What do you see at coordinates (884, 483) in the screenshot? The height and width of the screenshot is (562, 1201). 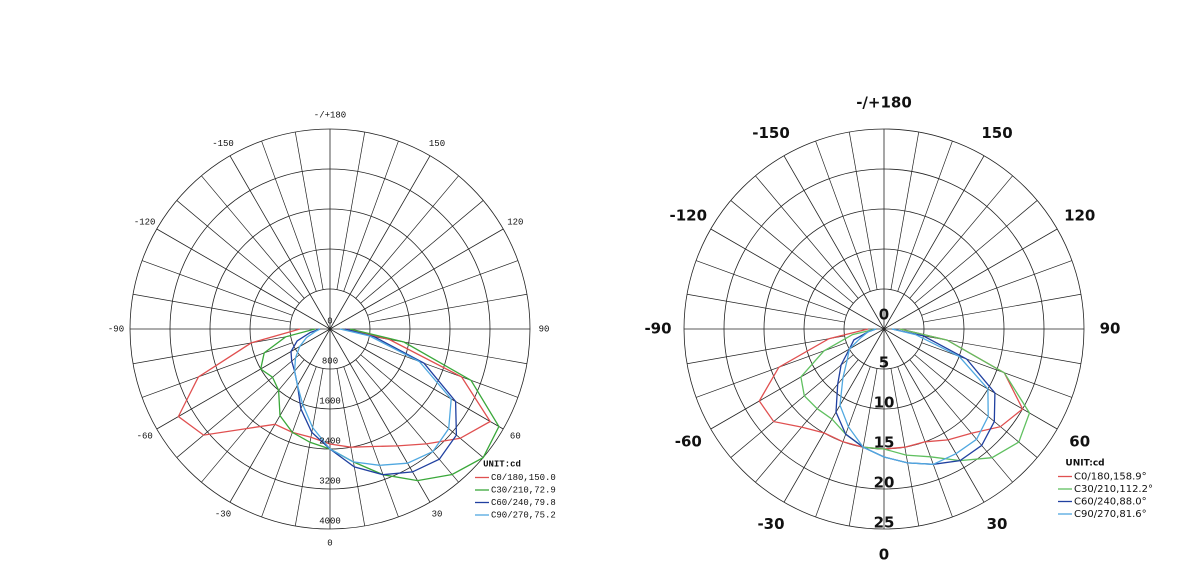 I see `radial-label: 20` at bounding box center [884, 483].